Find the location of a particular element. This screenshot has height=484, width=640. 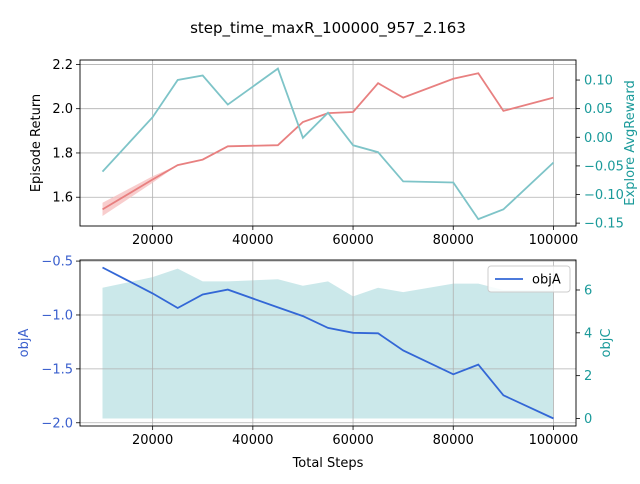

y2-tick-label: 0 is located at coordinates (588, 419).